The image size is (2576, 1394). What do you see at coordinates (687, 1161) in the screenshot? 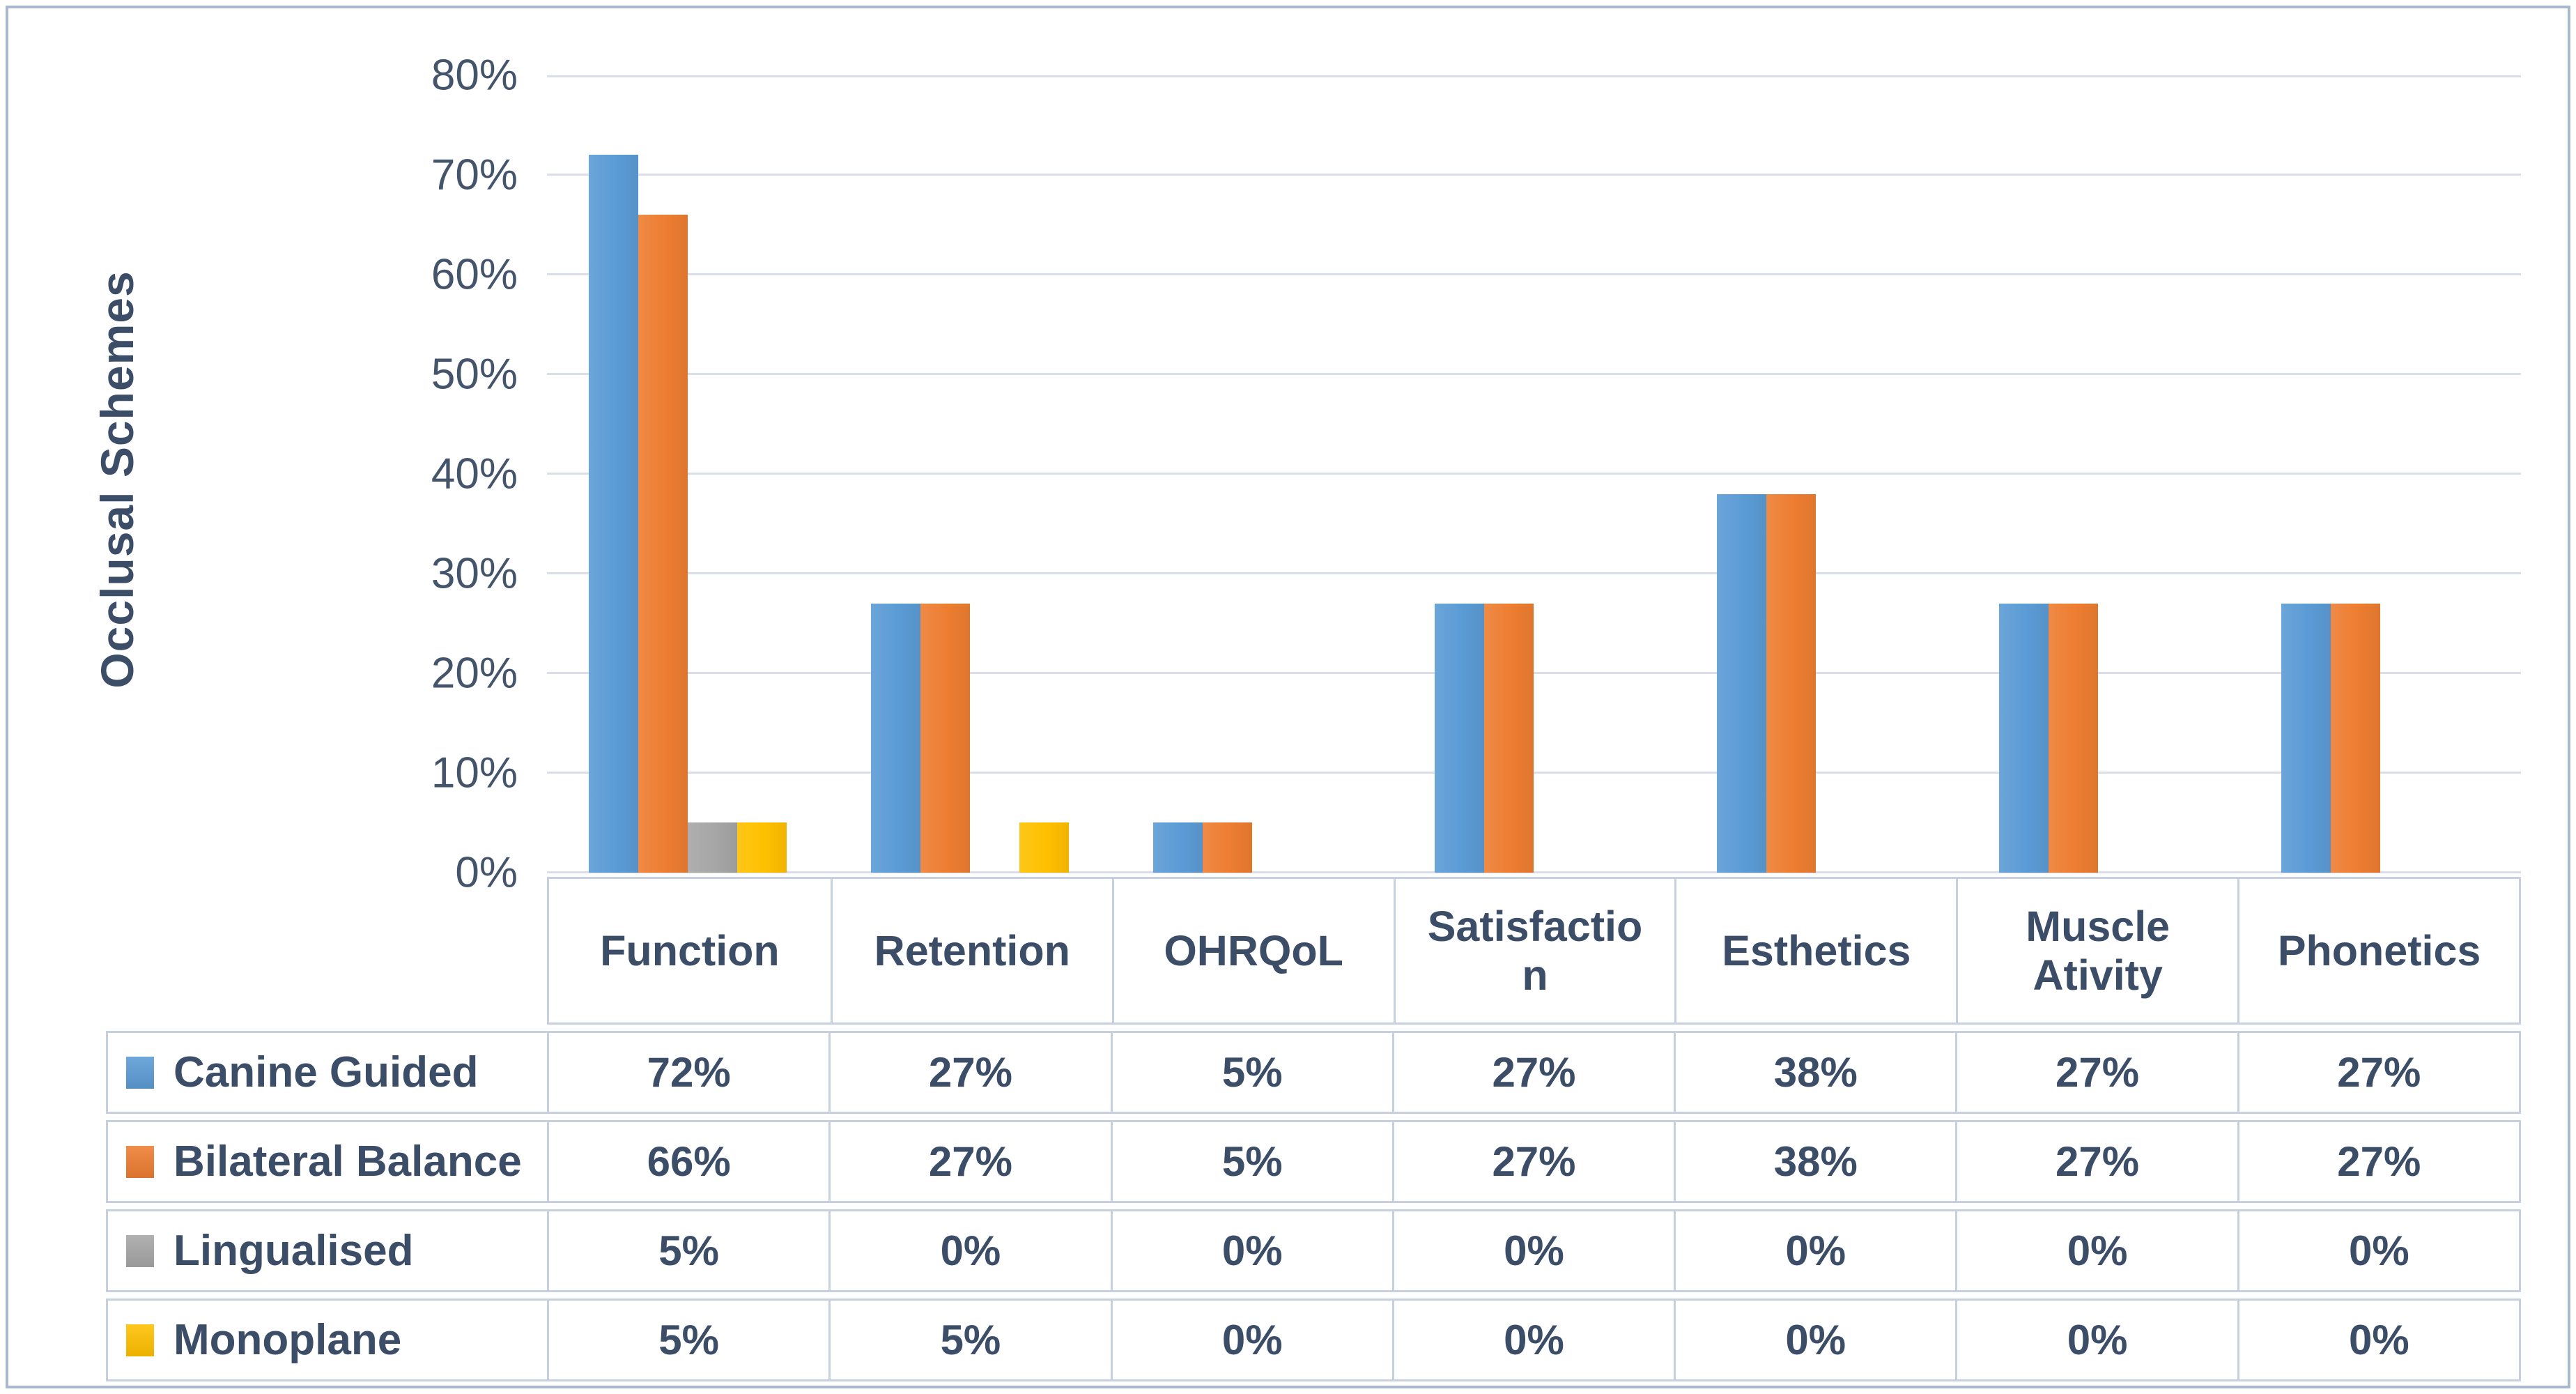
I see `value-cell: 66%` at bounding box center [687, 1161].